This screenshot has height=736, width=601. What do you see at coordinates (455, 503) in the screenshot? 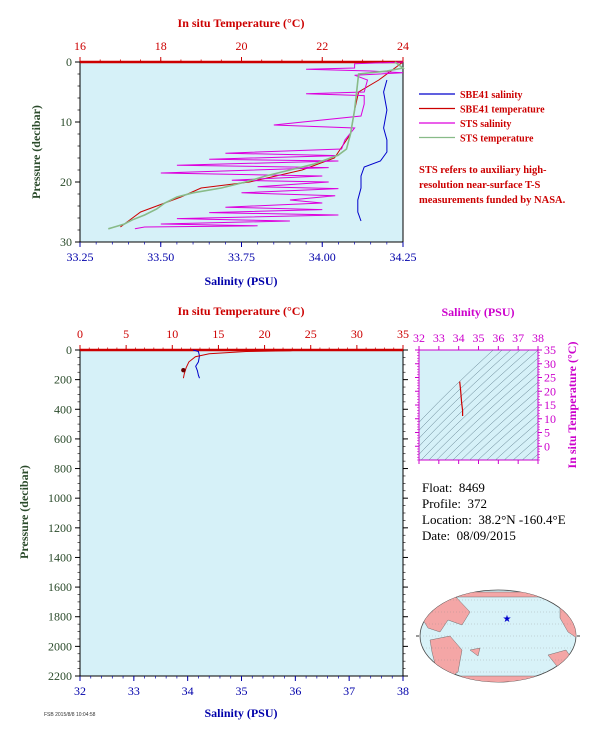
I see `profile-row: Profile: 372` at bounding box center [455, 503].